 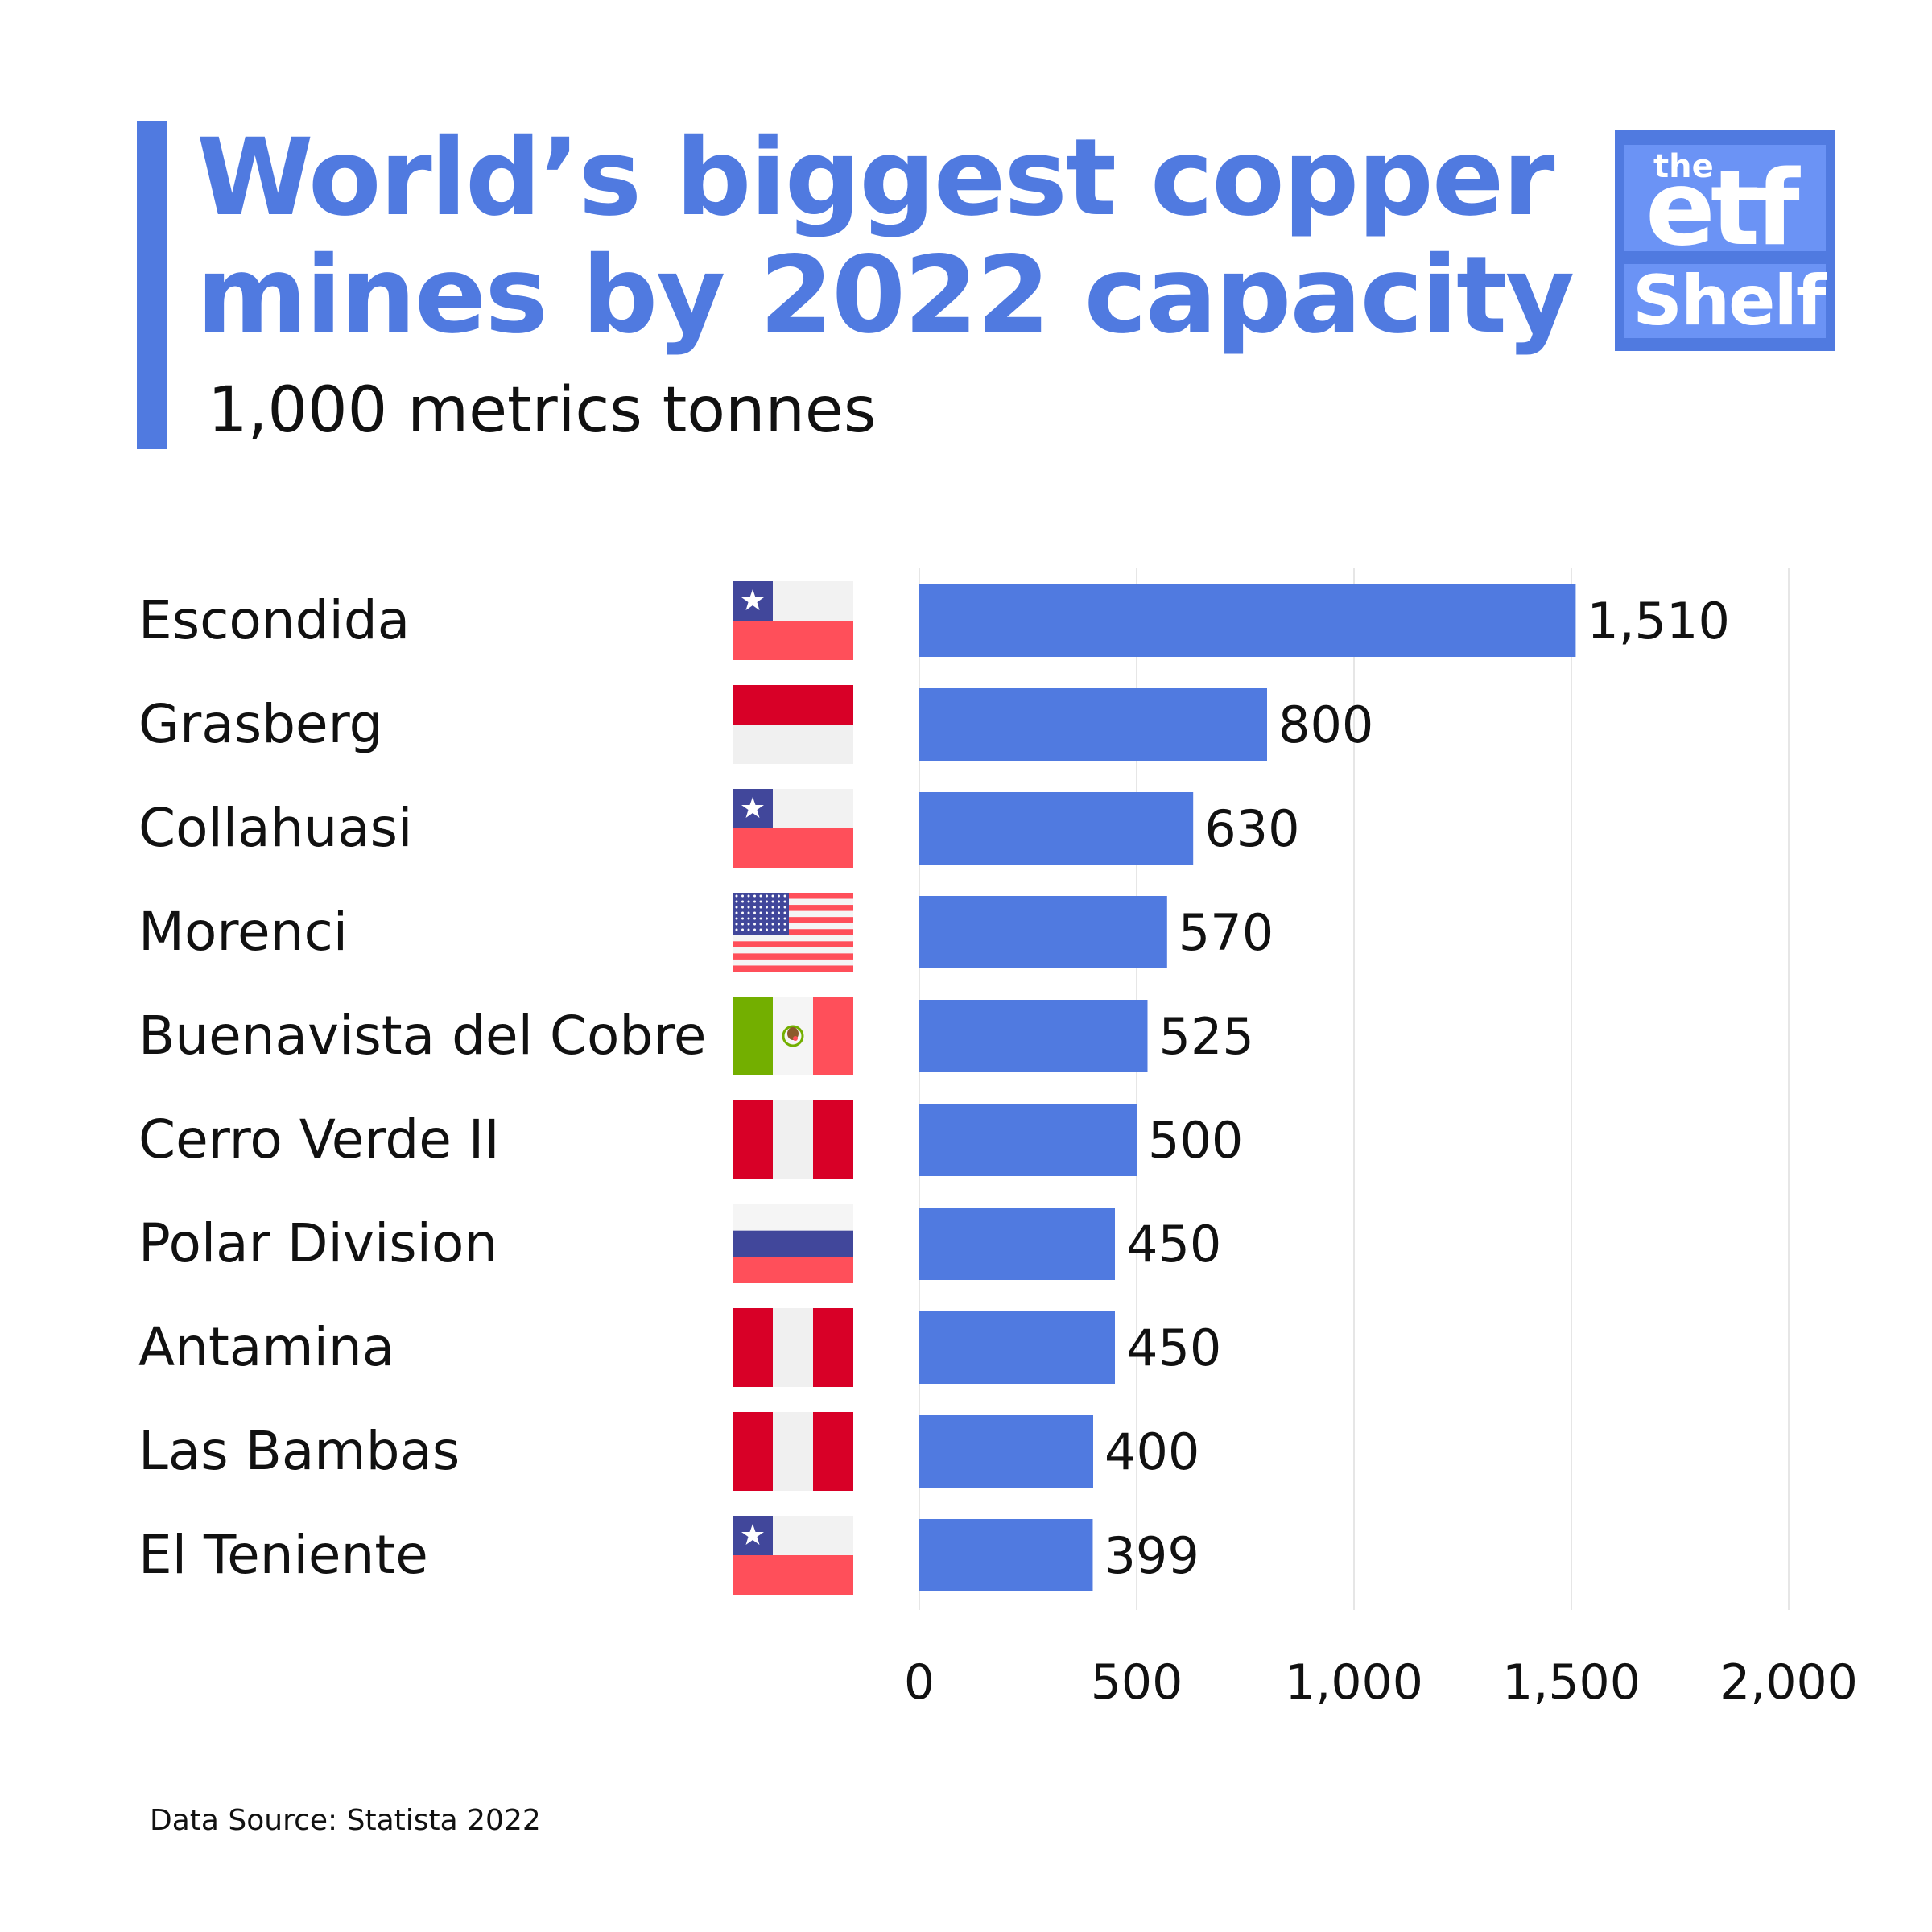 What do you see at coordinates (793, 1036) in the screenshot?
I see `mexico-flag-icon` at bounding box center [793, 1036].